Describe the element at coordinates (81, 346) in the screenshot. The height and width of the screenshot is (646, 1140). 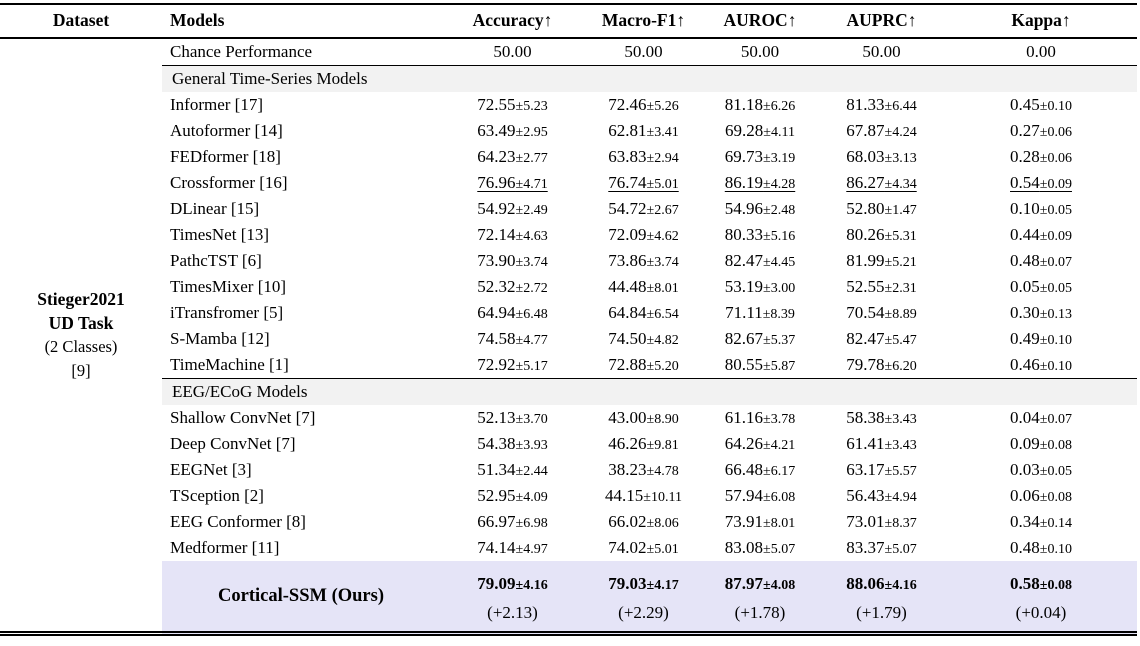
I see `dataset-label-line: (2 Classes)` at that location.